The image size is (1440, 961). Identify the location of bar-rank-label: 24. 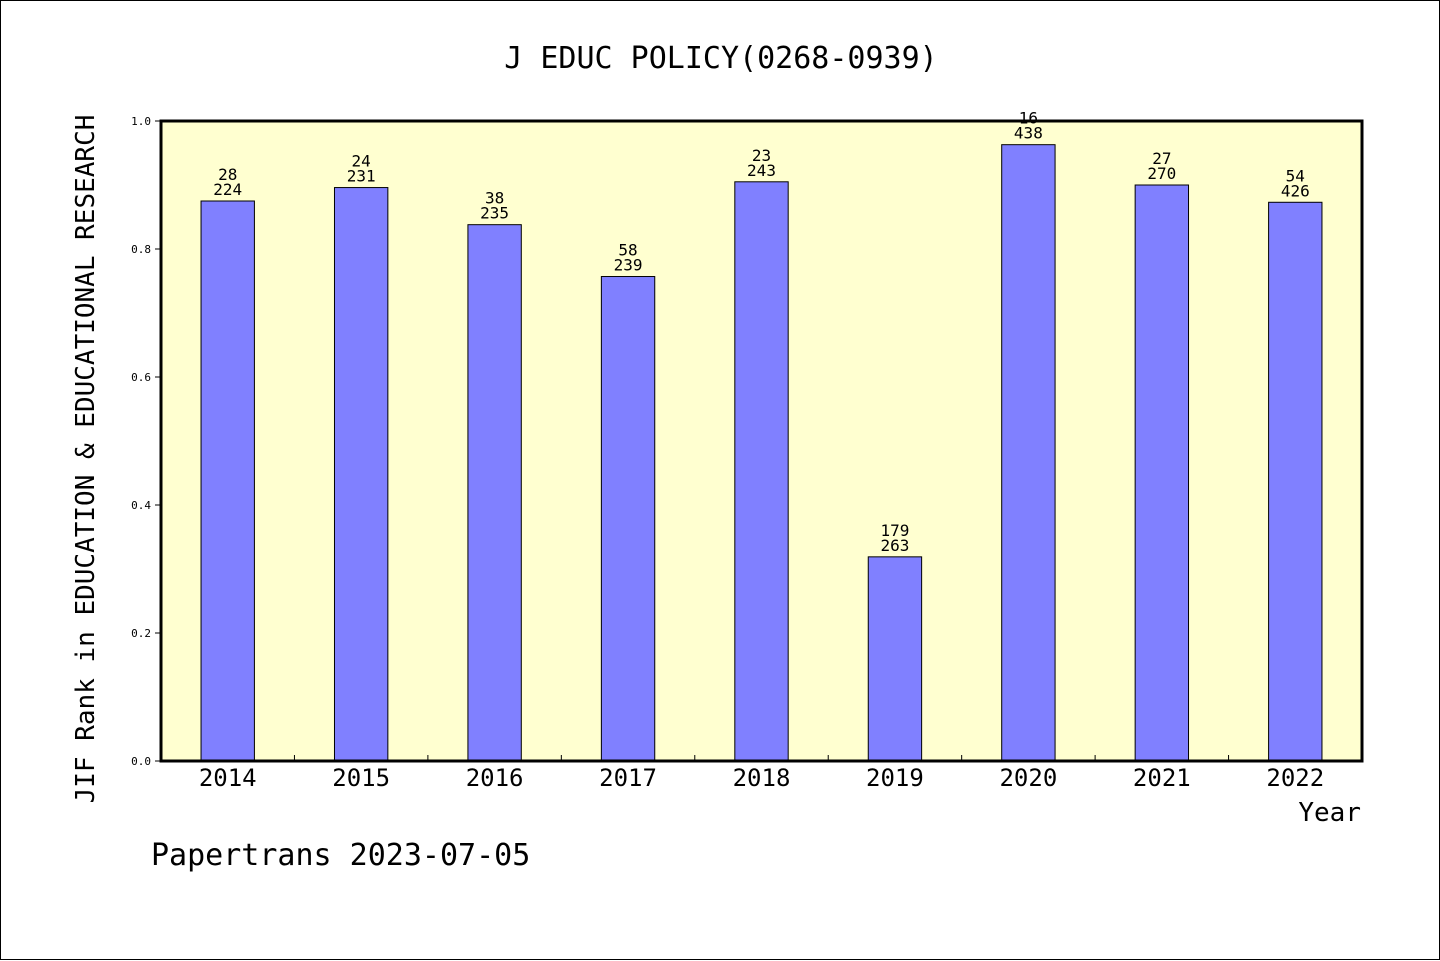
(361, 161).